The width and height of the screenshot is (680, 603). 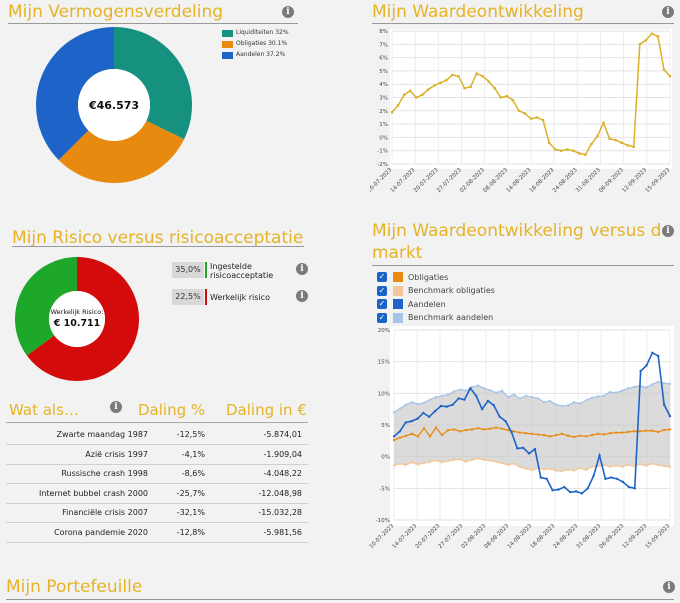 I want to click on watals-info-icon: i, so click(x=116, y=407).